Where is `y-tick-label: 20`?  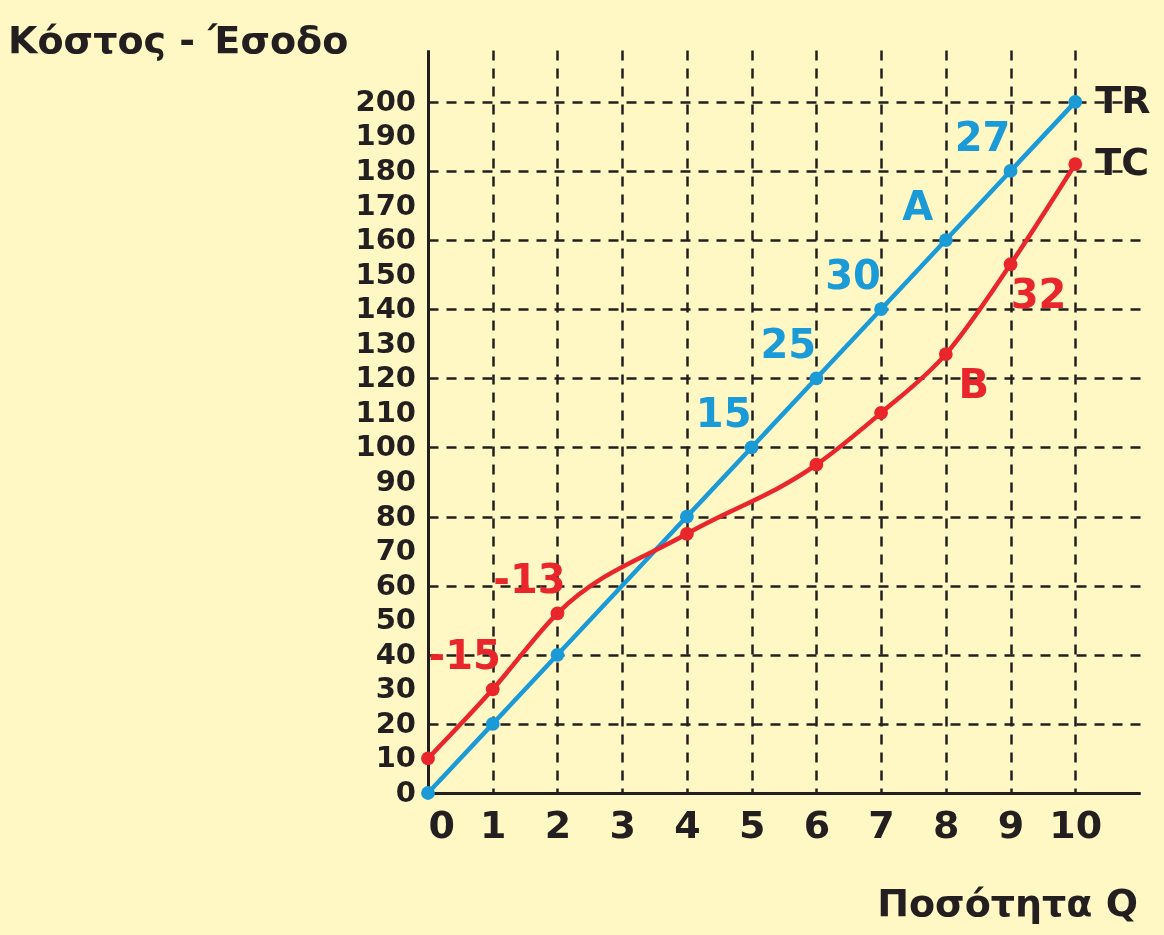
y-tick-label: 20 is located at coordinates (395, 722).